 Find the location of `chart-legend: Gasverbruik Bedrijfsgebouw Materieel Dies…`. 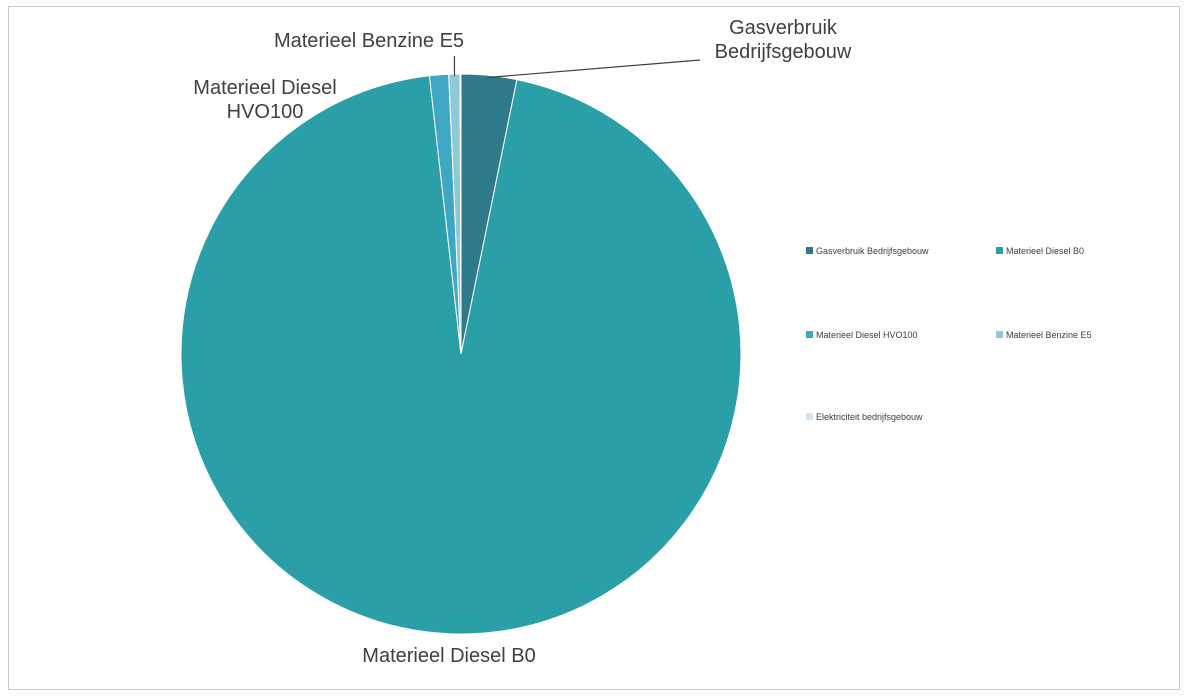

chart-legend: Gasverbruik Bedrijfsgebouw Materieel Dies… is located at coordinates (949, 334).